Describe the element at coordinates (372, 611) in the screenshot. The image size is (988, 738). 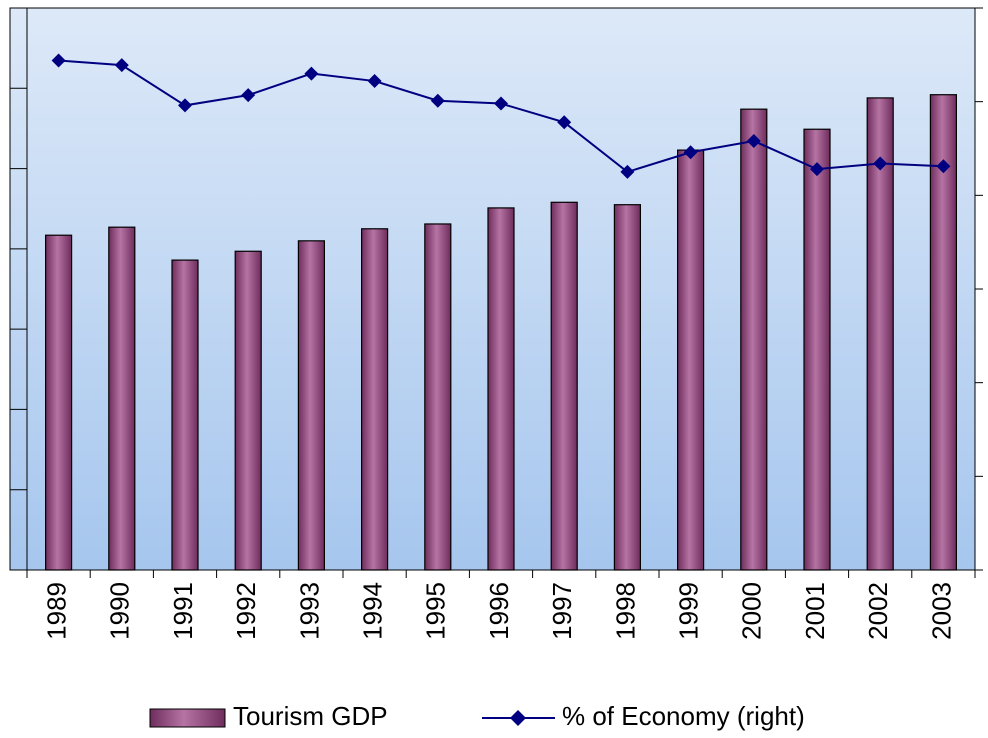
I see `x-tick-label: 1994` at that location.